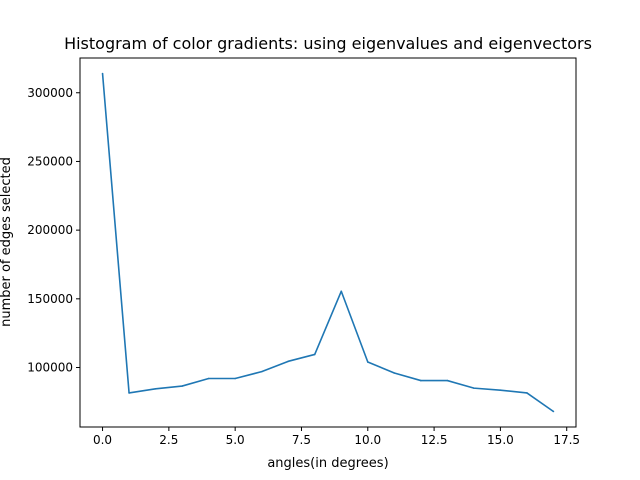 The height and width of the screenshot is (480, 640). What do you see at coordinates (50, 230) in the screenshot?
I see `y-tick-label: 200000` at bounding box center [50, 230].